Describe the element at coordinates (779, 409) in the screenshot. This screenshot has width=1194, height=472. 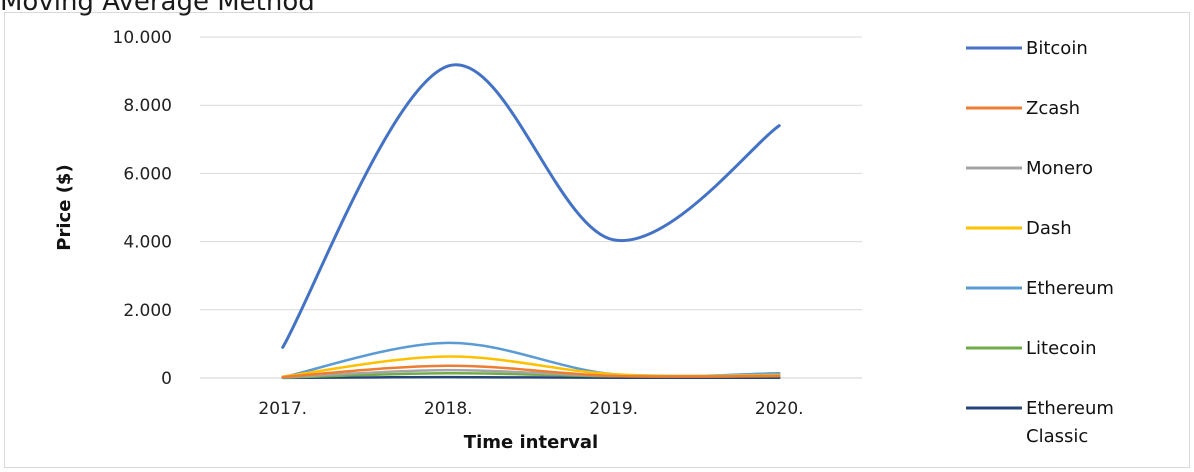
I see `x-tick-label: 2020.` at that location.